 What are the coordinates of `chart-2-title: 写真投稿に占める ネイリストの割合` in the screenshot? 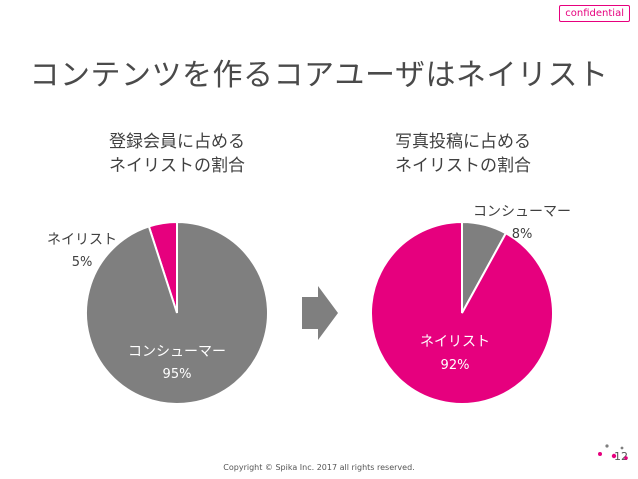 It's located at (463, 154).